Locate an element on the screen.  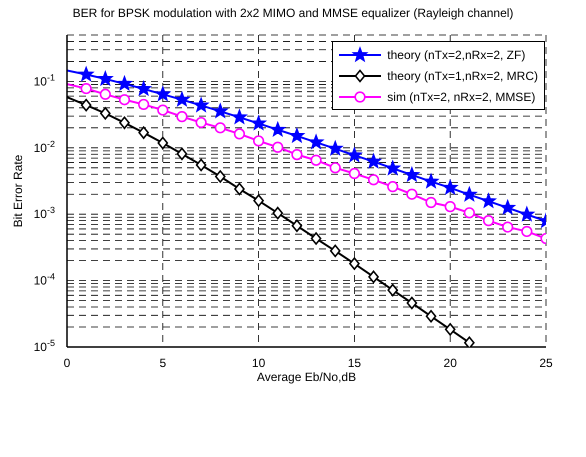
y-tick-label: 10$^{-1}$ is located at coordinates (44, 80).